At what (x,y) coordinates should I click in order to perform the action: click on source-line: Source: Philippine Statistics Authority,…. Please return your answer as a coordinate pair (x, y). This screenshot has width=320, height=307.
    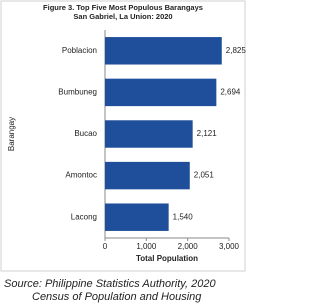
    Looking at the image, I should click on (110, 284).